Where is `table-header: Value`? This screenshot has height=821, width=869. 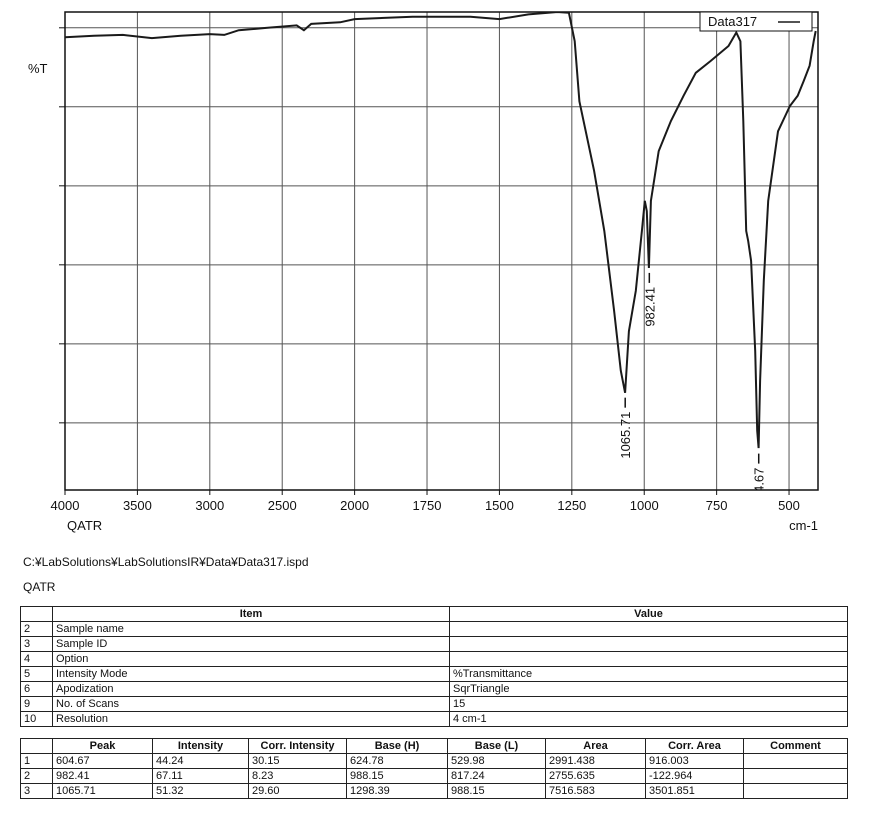
table-header: Value is located at coordinates (648, 614).